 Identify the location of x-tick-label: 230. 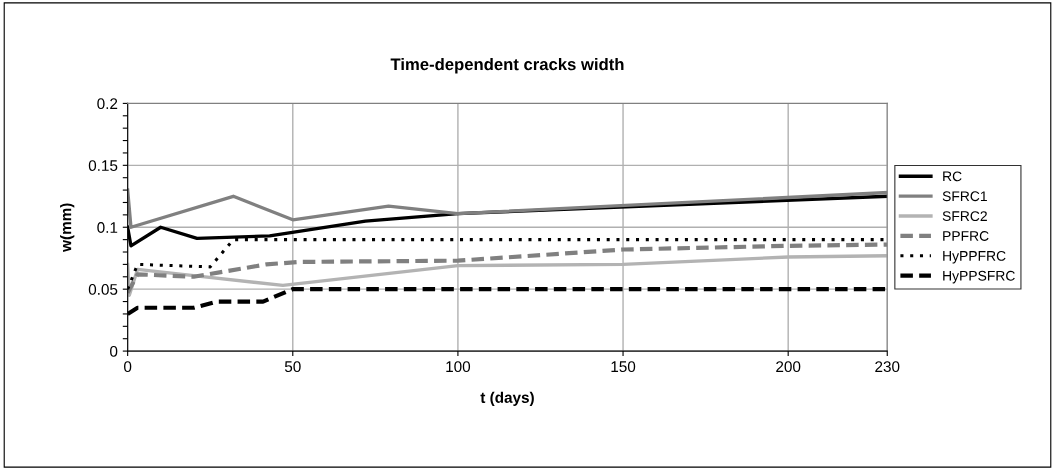
(887, 367).